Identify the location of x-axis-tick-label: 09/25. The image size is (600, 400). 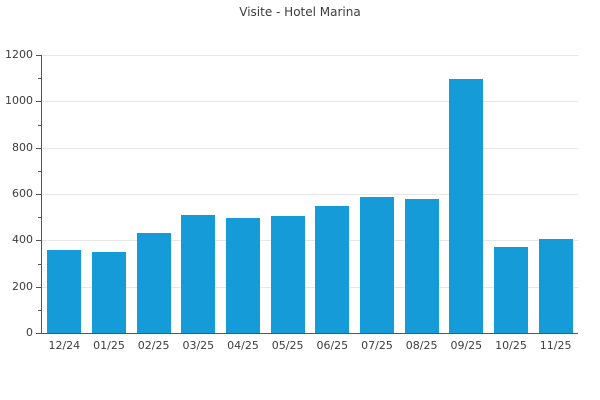
(466, 345).